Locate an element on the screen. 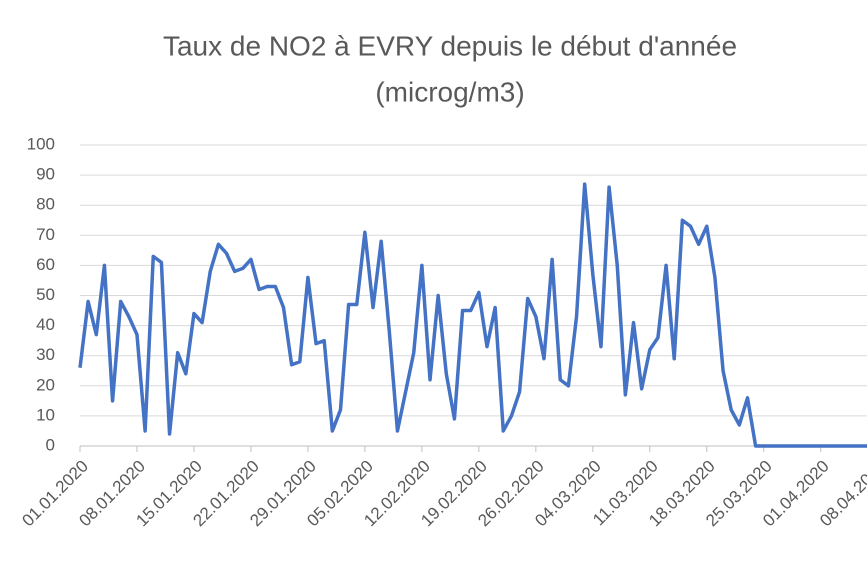 The width and height of the screenshot is (867, 578). y-tick-label: 70 is located at coordinates (45, 234).